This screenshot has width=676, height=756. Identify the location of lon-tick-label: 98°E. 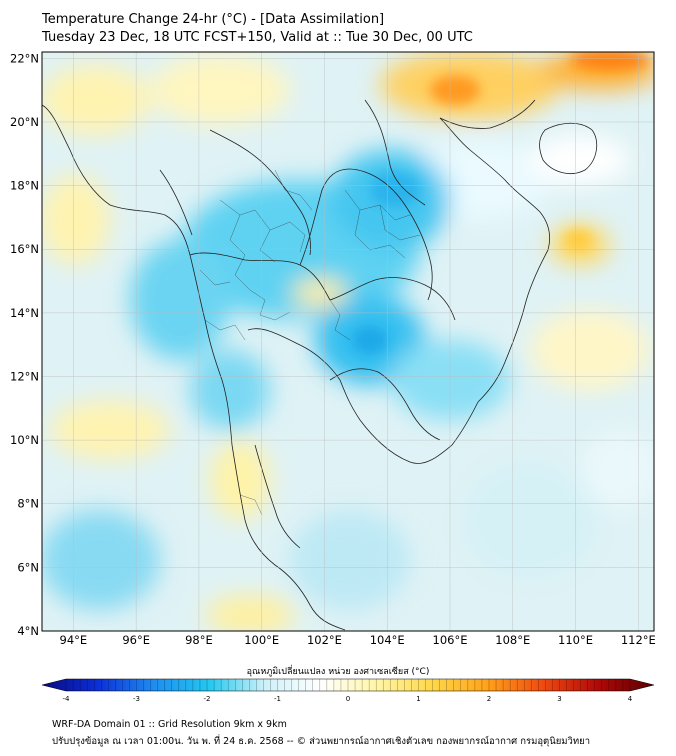
(199, 640).